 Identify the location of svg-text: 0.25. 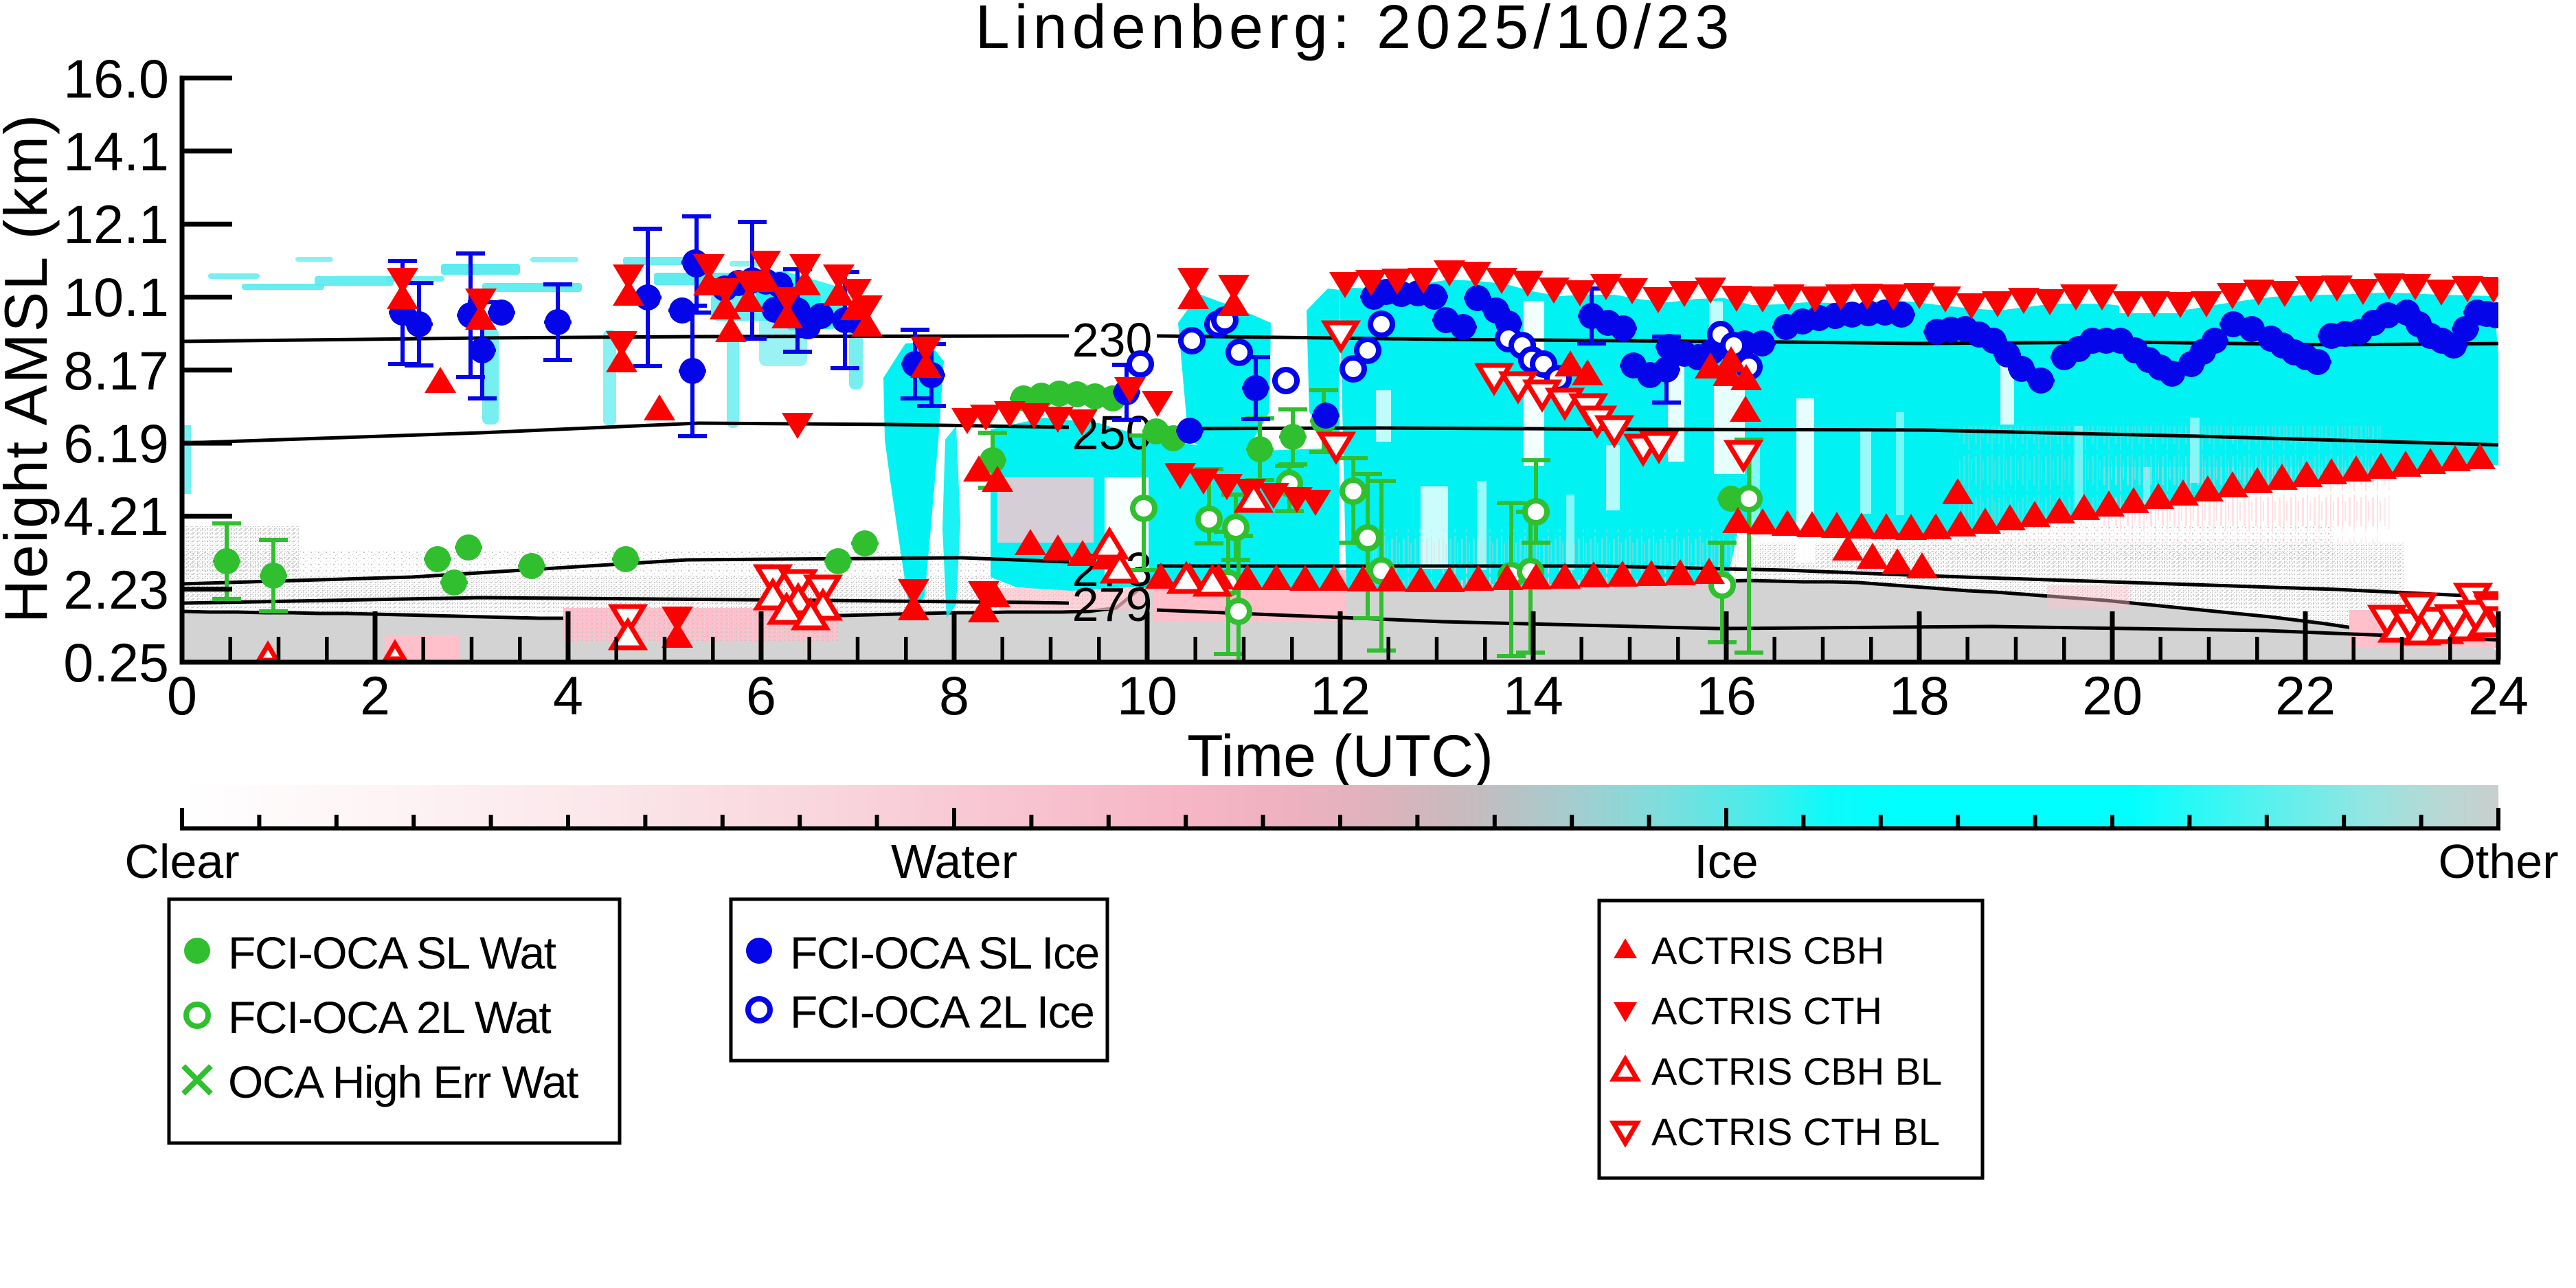
(116, 662).